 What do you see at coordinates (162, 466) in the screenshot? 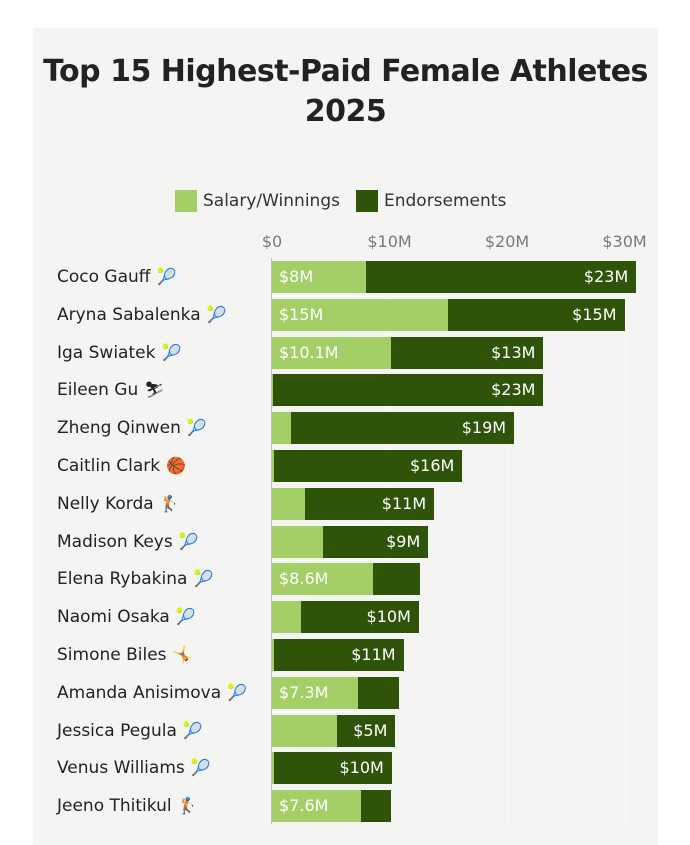
I see `category-label: Caitlin Clark 🏀` at bounding box center [162, 466].